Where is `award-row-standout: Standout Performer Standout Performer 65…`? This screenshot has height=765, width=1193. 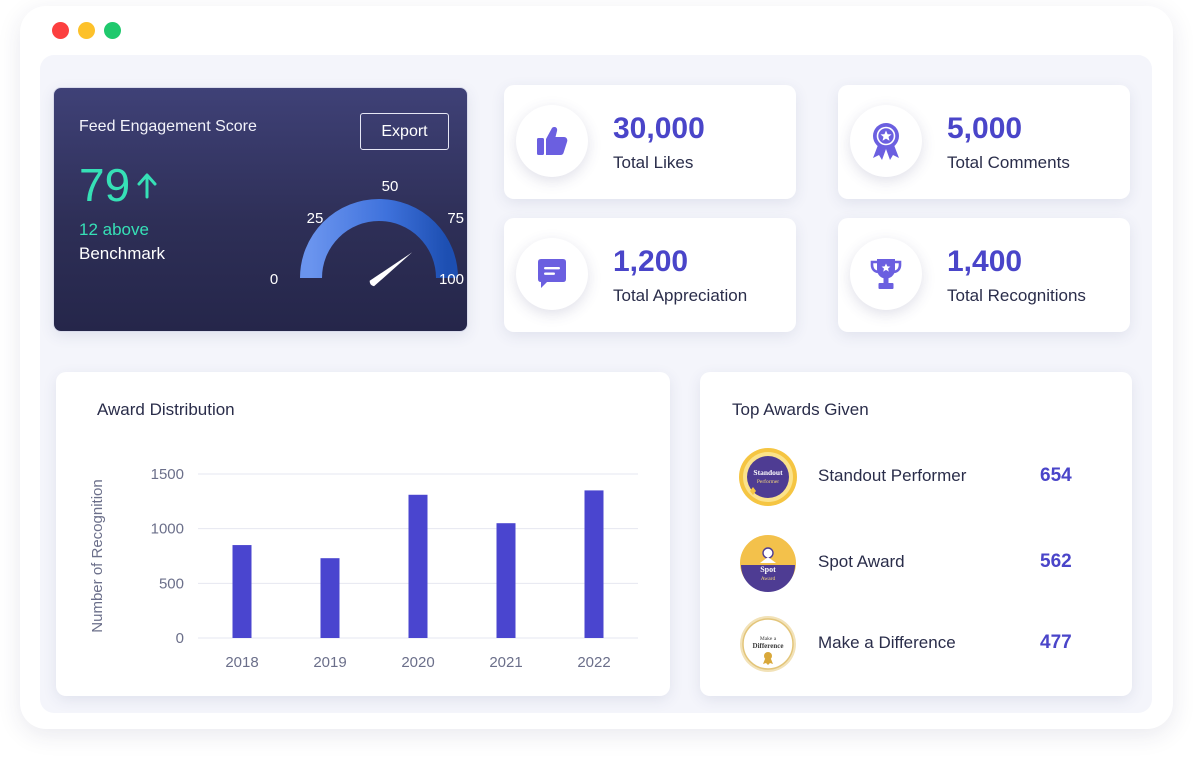
award-row-standout: Standout Performer Standout Performer 65… is located at coordinates (918, 477).